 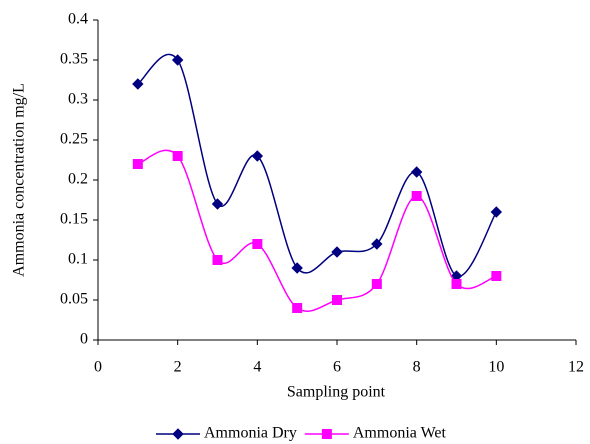 What do you see at coordinates (74, 59) in the screenshot?
I see `y-tick-label: 0.35` at bounding box center [74, 59].